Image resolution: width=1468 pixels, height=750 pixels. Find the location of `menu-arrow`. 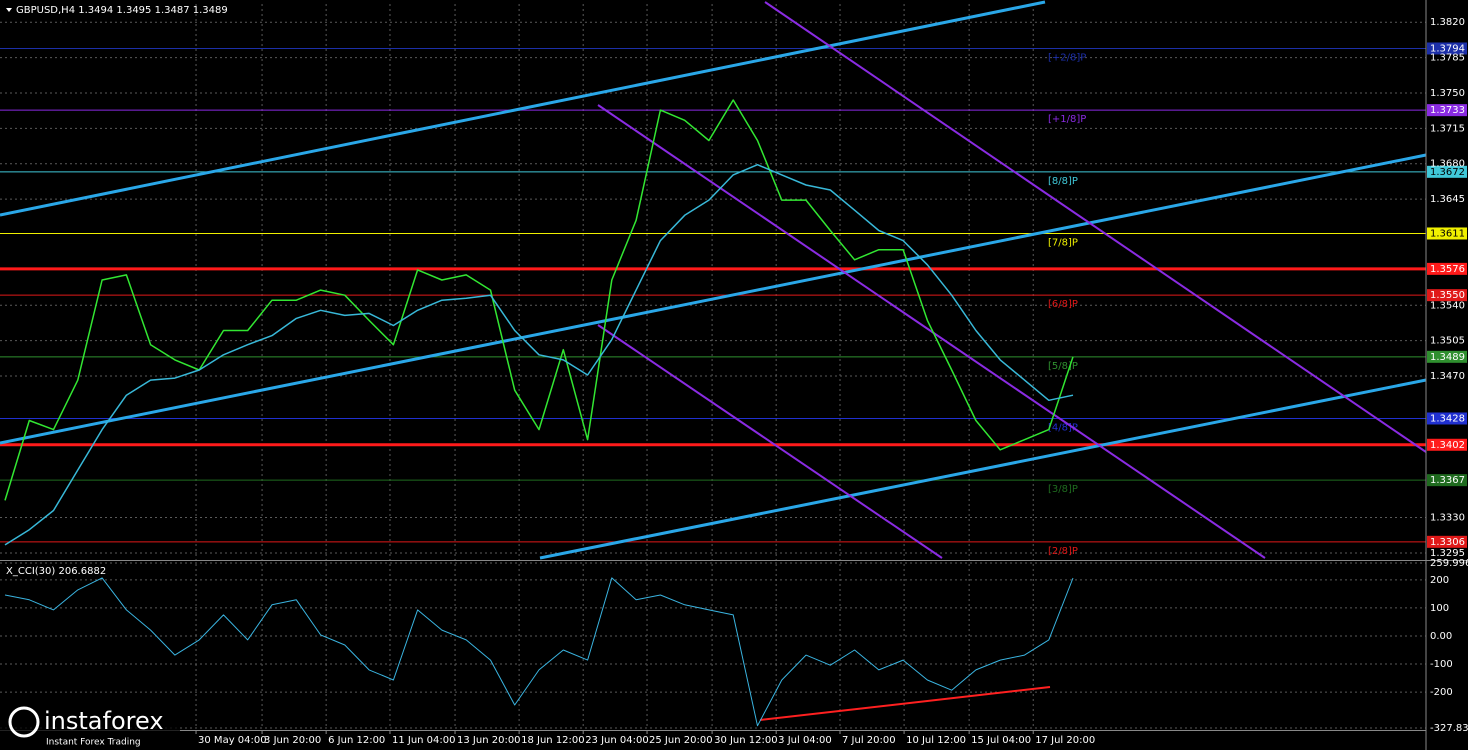

menu-arrow is located at coordinates (9, 10).